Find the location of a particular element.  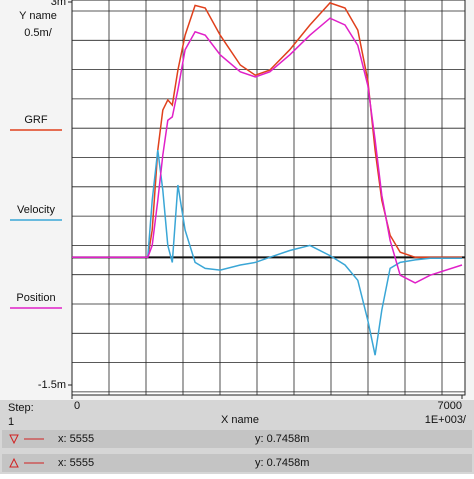

x-label: X name is located at coordinates (240, 420).